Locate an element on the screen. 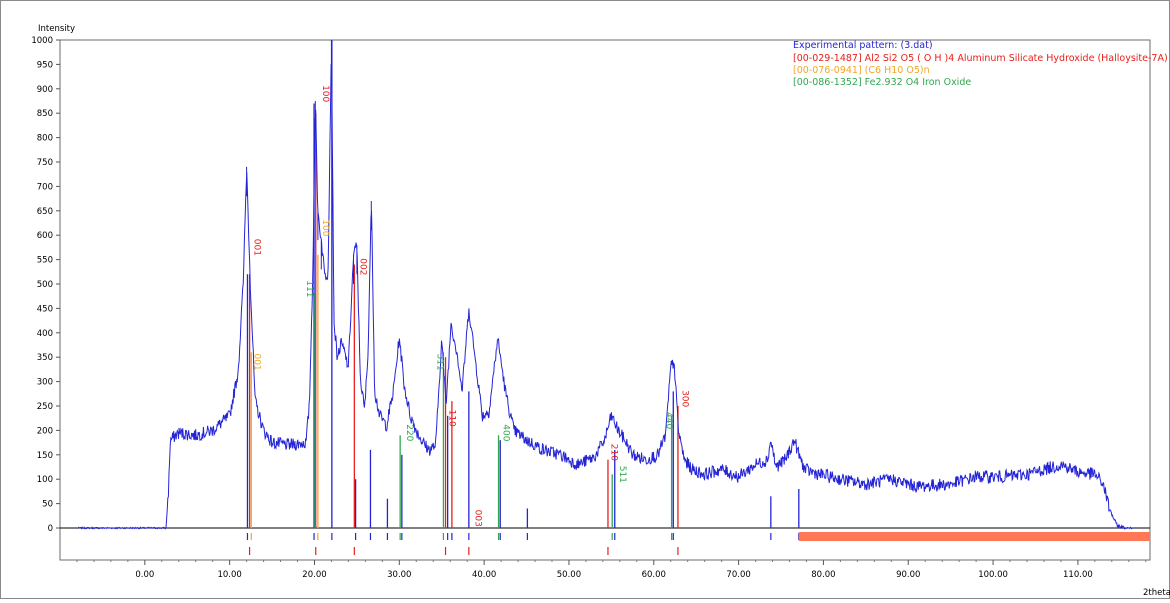 The image size is (1170, 603). legend-entry-iron-oxide: [00-086-1352] Fe2.932 O4 Iron Oxide is located at coordinates (882, 82).